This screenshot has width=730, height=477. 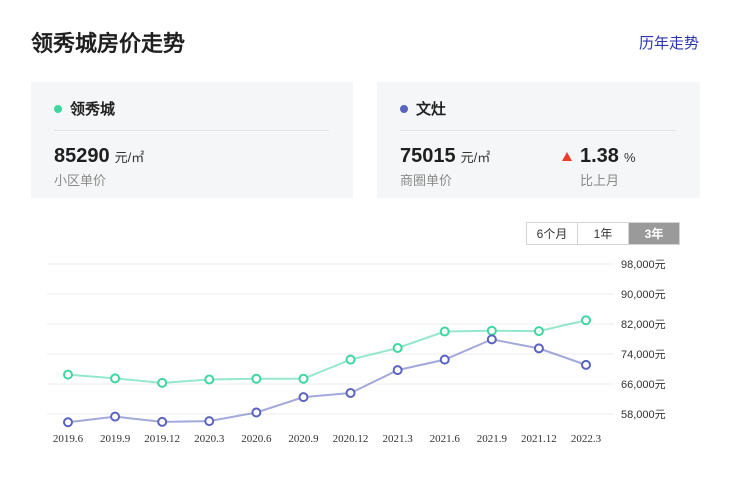 What do you see at coordinates (643, 265) in the screenshot?
I see `y-tick-label: 98,000元` at bounding box center [643, 265].